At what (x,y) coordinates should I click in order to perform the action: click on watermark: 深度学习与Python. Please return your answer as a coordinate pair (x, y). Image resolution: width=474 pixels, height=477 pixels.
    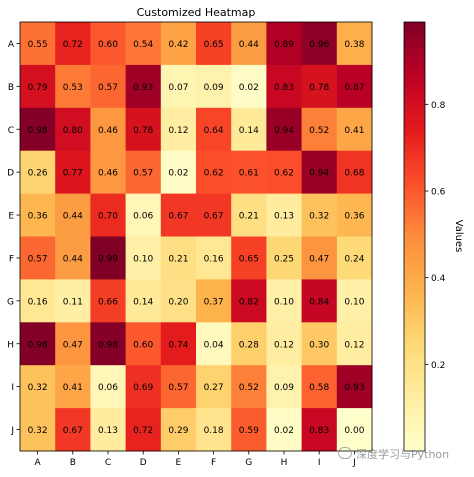
    Looking at the image, I should click on (393, 454).